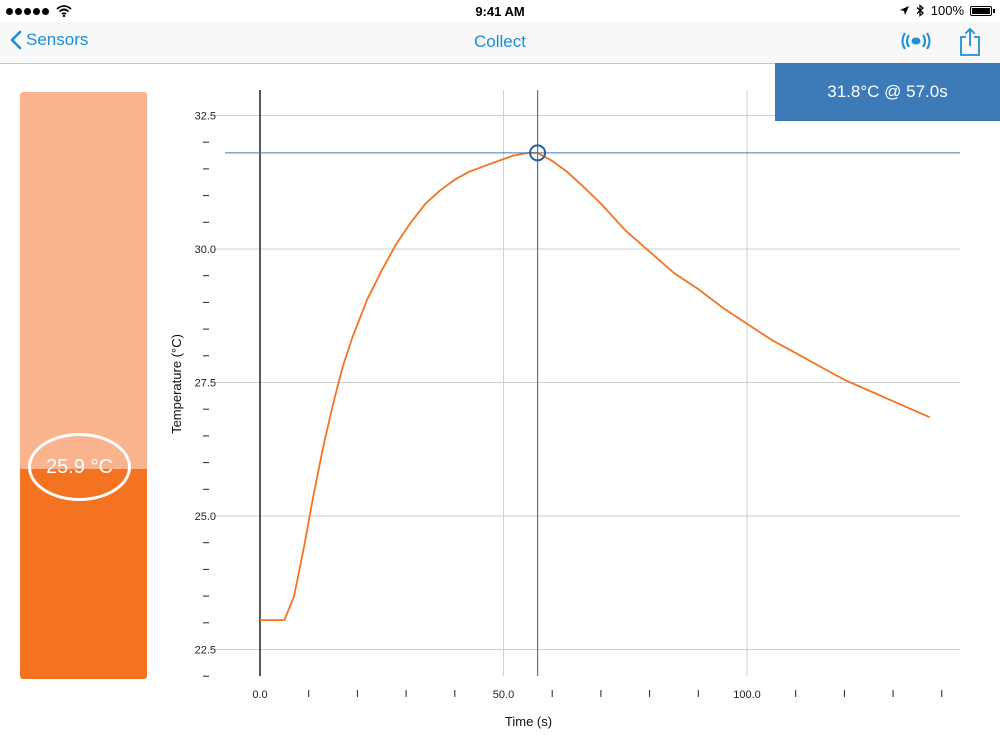 The width and height of the screenshot is (1000, 750). I want to click on page-title: Collect, so click(500, 41).